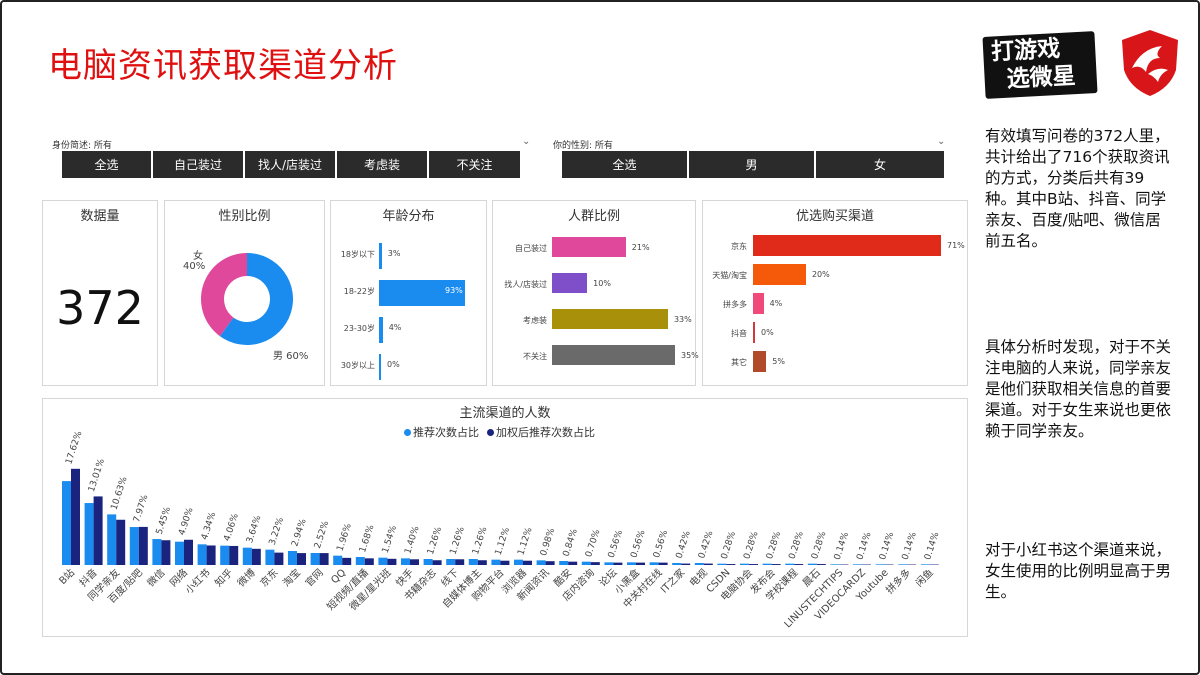 This screenshot has height=675, width=1200. I want to click on age-card-title: 年龄分布, so click(408, 216).